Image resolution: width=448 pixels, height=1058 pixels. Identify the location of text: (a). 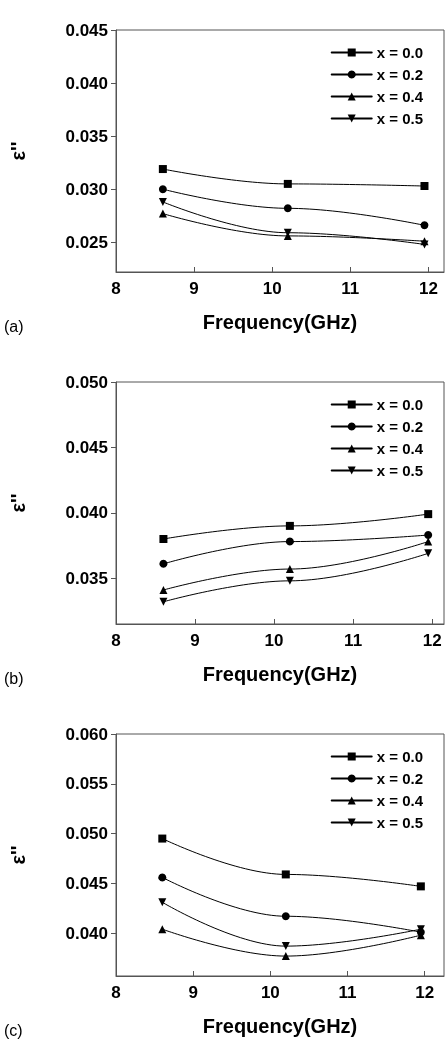
(14, 326).